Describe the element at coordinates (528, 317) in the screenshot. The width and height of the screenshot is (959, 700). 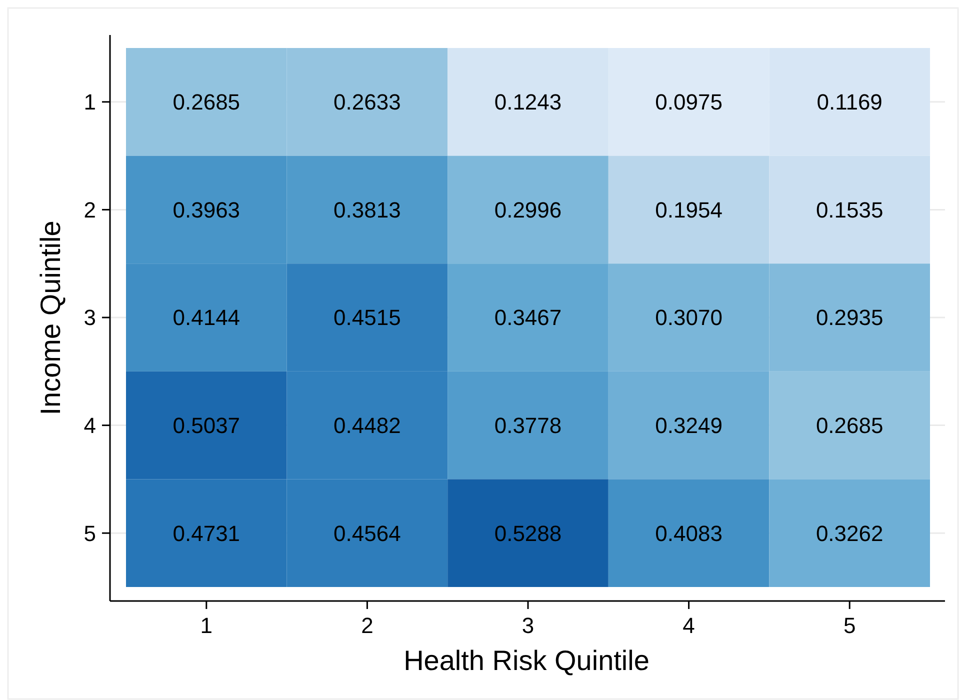
I see `data-label: 0.3467` at that location.